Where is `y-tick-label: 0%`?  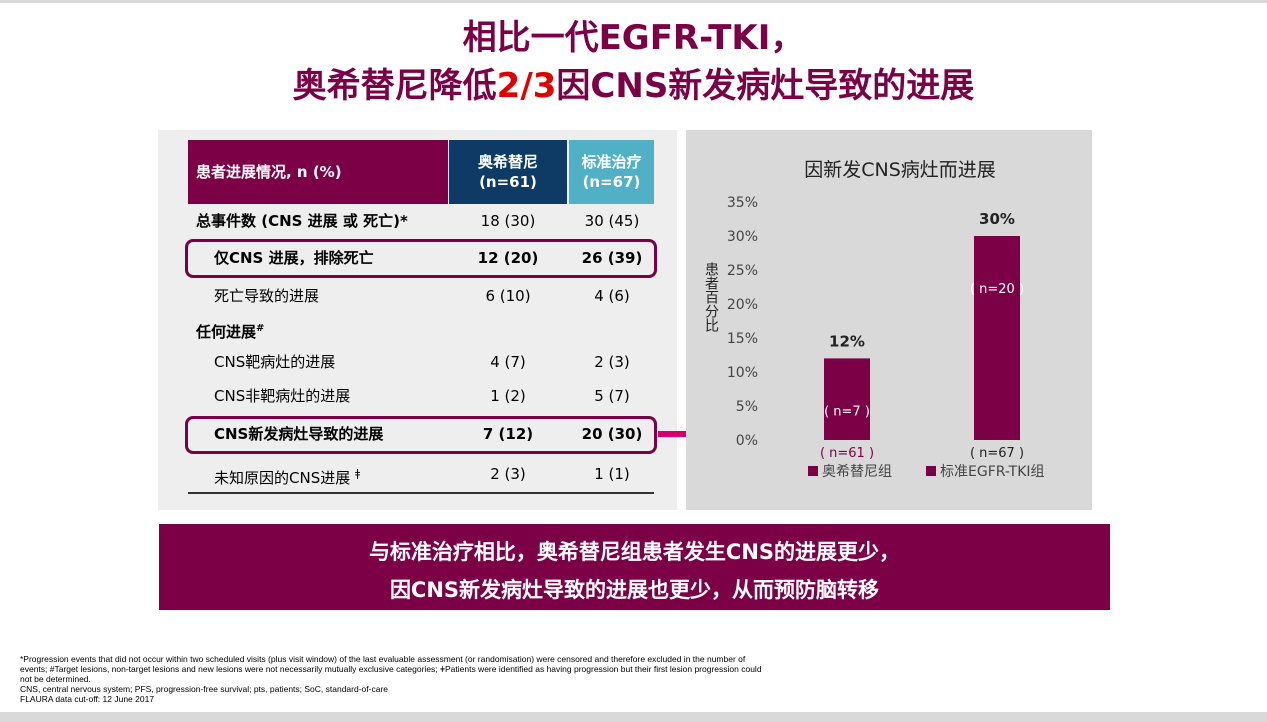
y-tick-label: 0% is located at coordinates (747, 441).